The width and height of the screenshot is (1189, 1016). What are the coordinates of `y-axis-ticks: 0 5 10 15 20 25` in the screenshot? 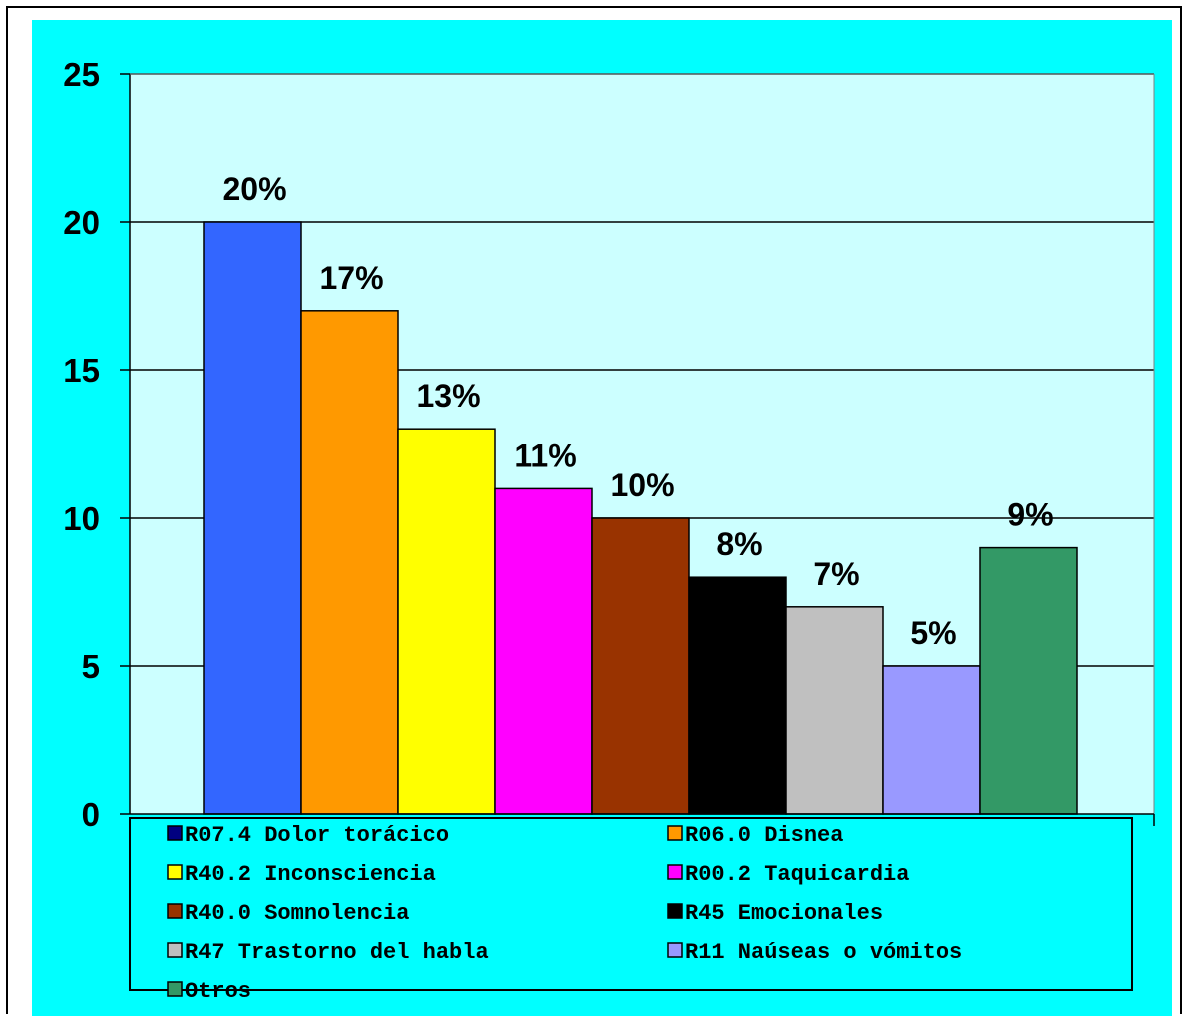 It's located at (96, 444).